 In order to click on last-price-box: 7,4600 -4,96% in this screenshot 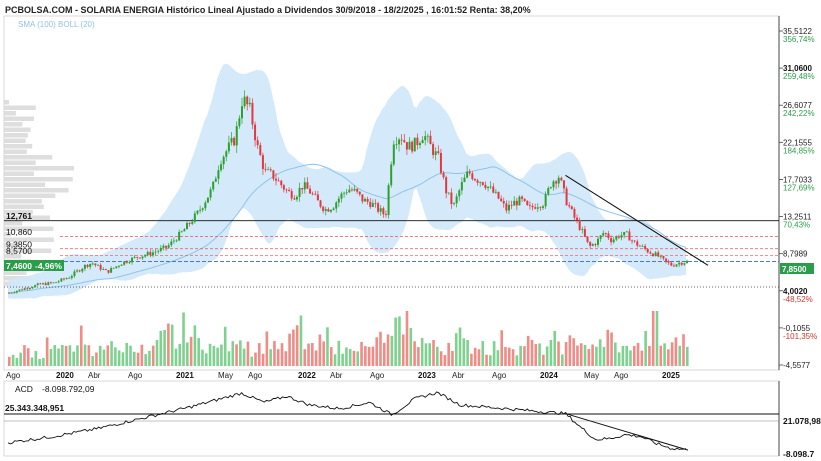, I will do `click(34, 265)`.